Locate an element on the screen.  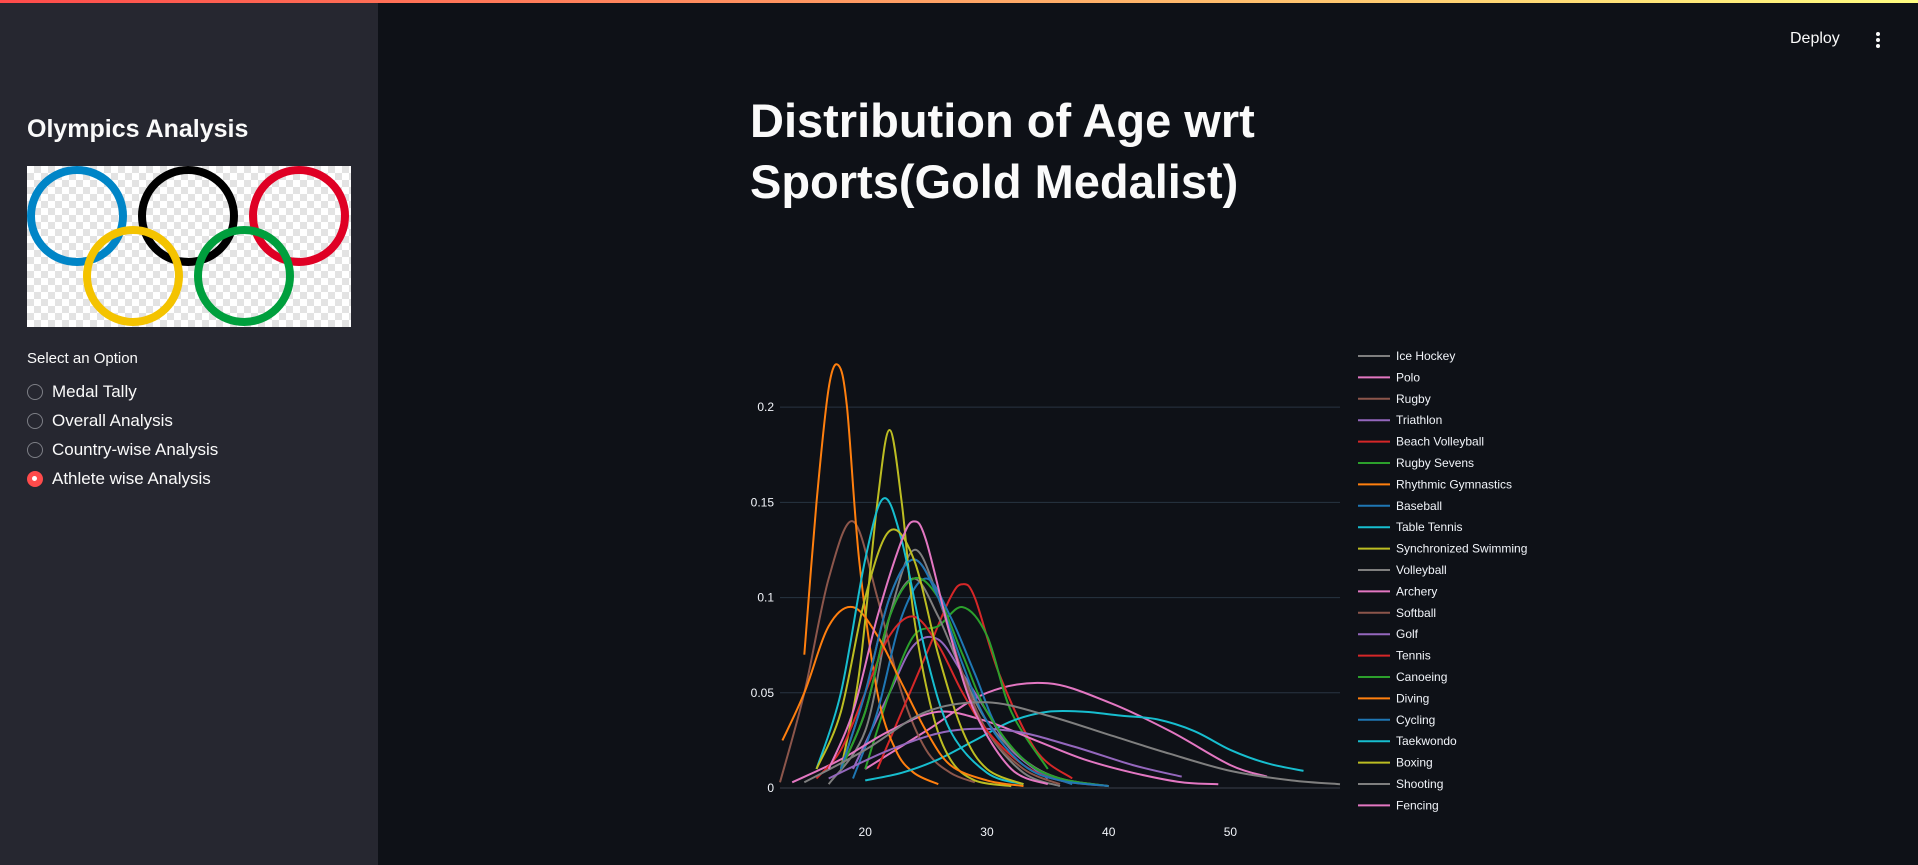
radio-option: Athlete wise Analysis is located at coordinates (119, 479).